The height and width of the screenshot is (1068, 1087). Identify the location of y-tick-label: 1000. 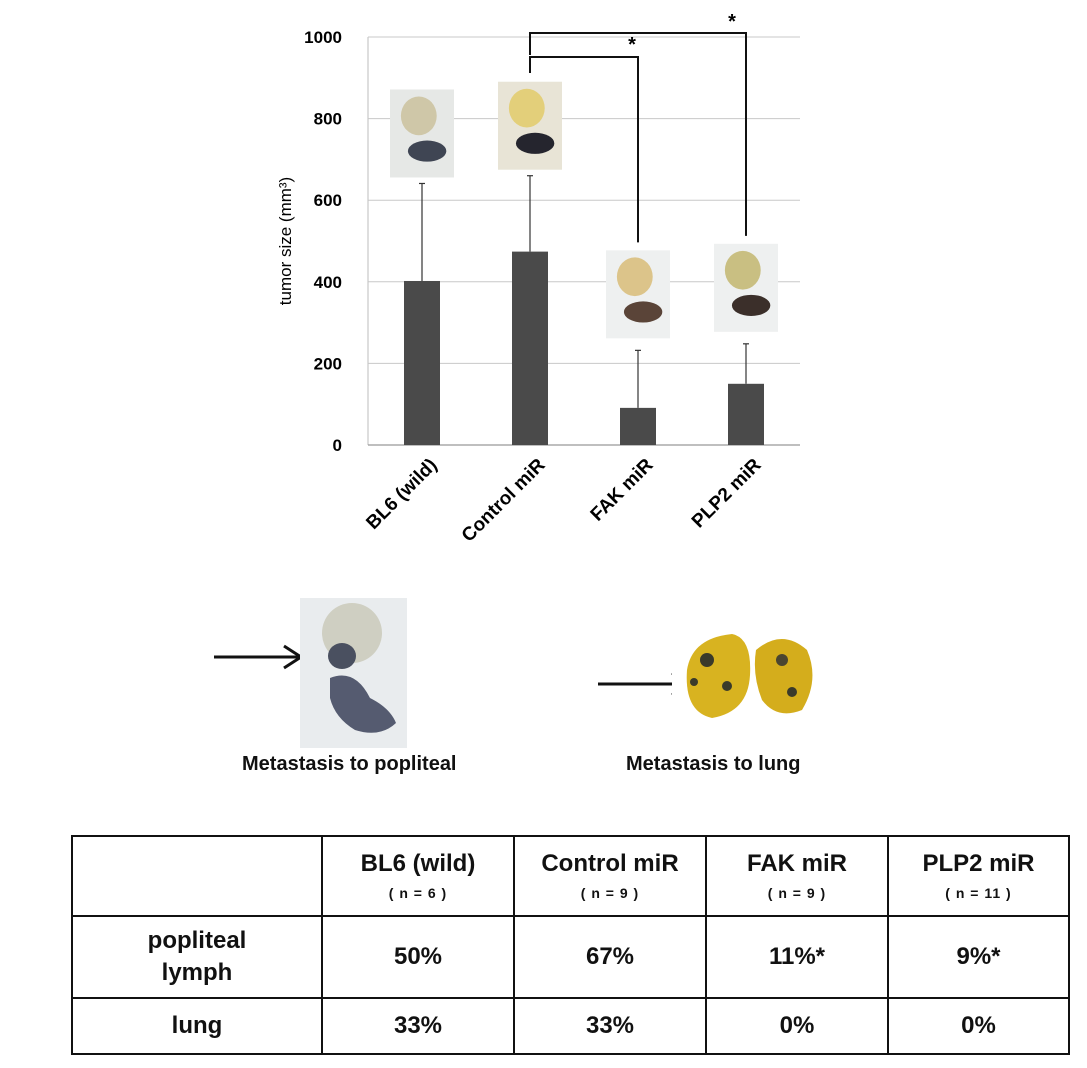
(323, 37).